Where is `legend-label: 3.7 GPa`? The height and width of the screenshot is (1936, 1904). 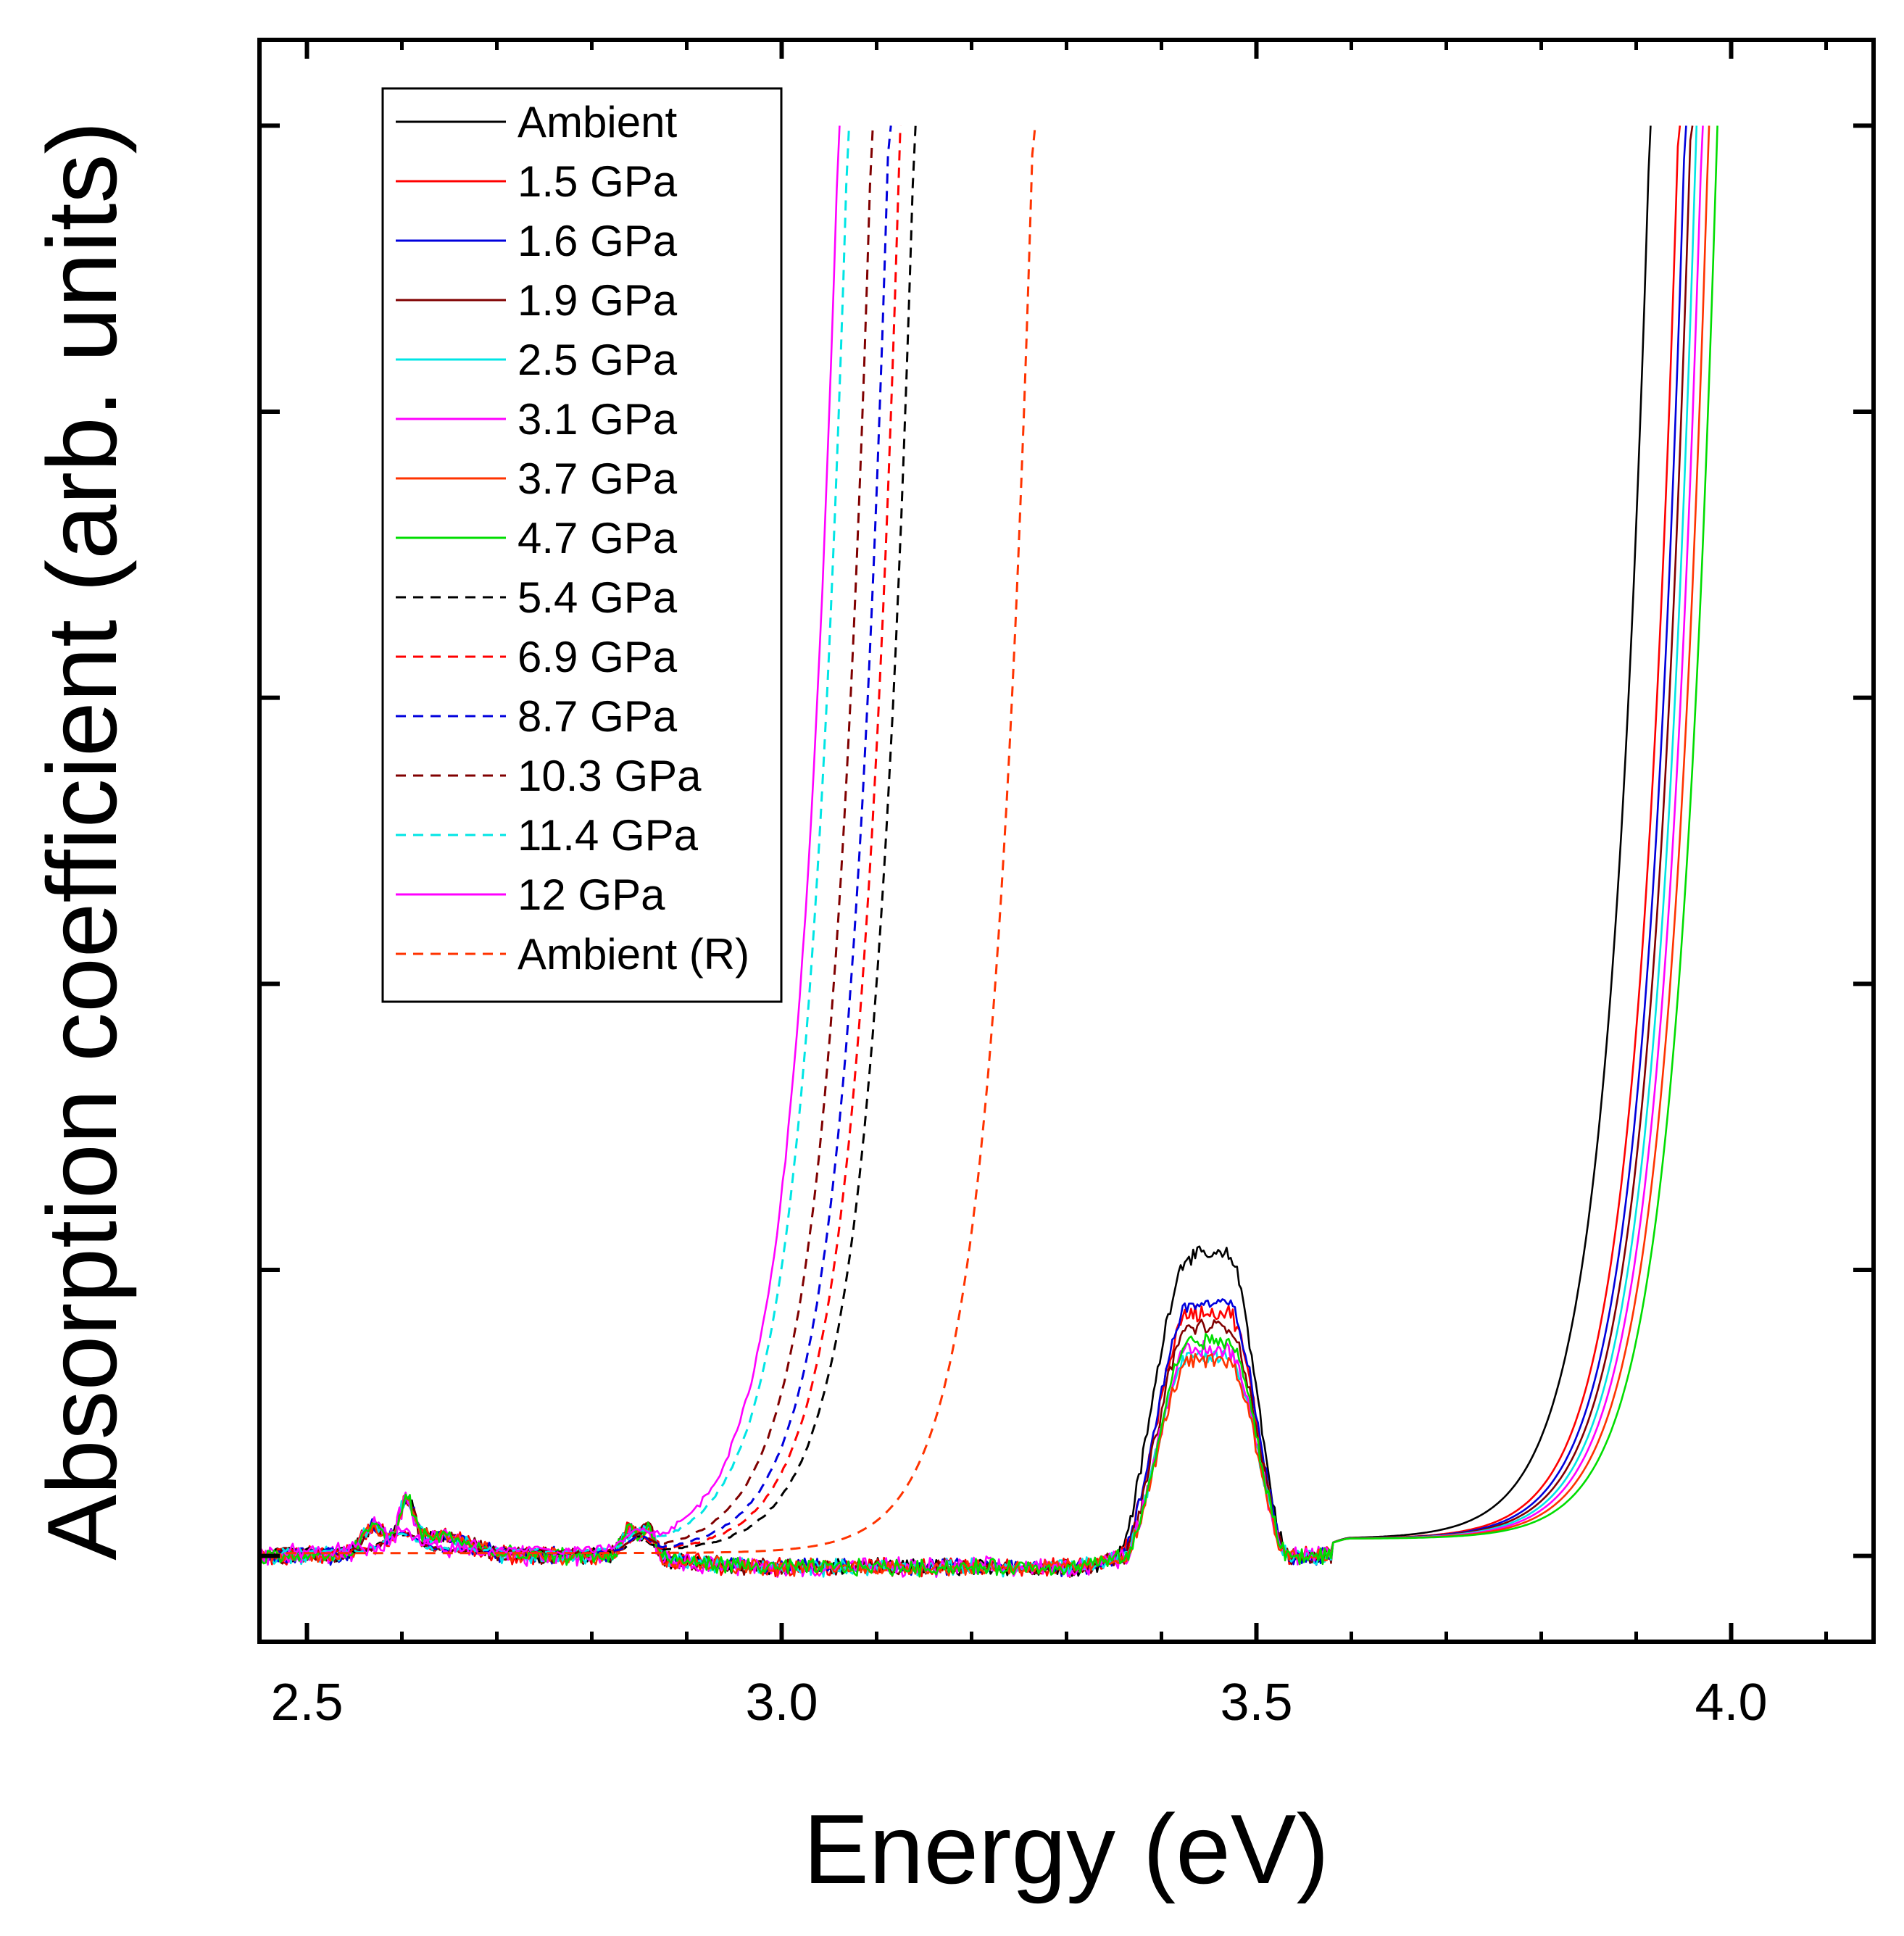
legend-label: 3.7 GPa is located at coordinates (597, 478).